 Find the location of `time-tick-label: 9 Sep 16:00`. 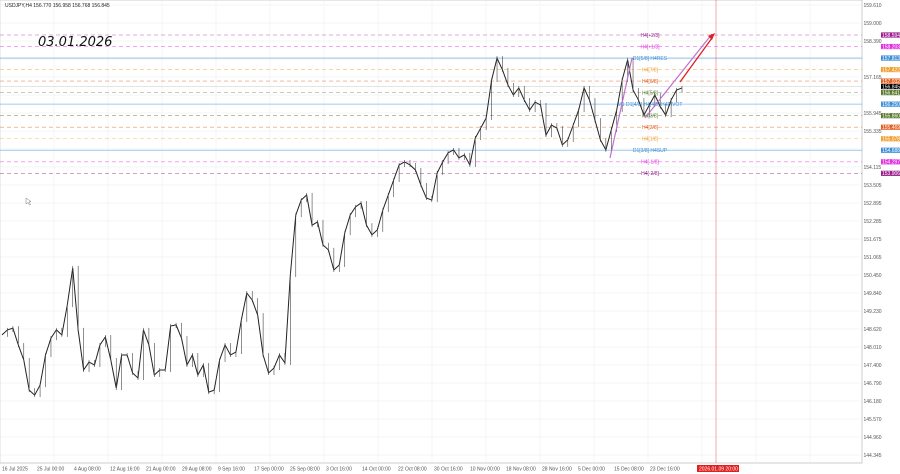

time-tick-label: 9 Sep 16:00 is located at coordinates (231, 470).